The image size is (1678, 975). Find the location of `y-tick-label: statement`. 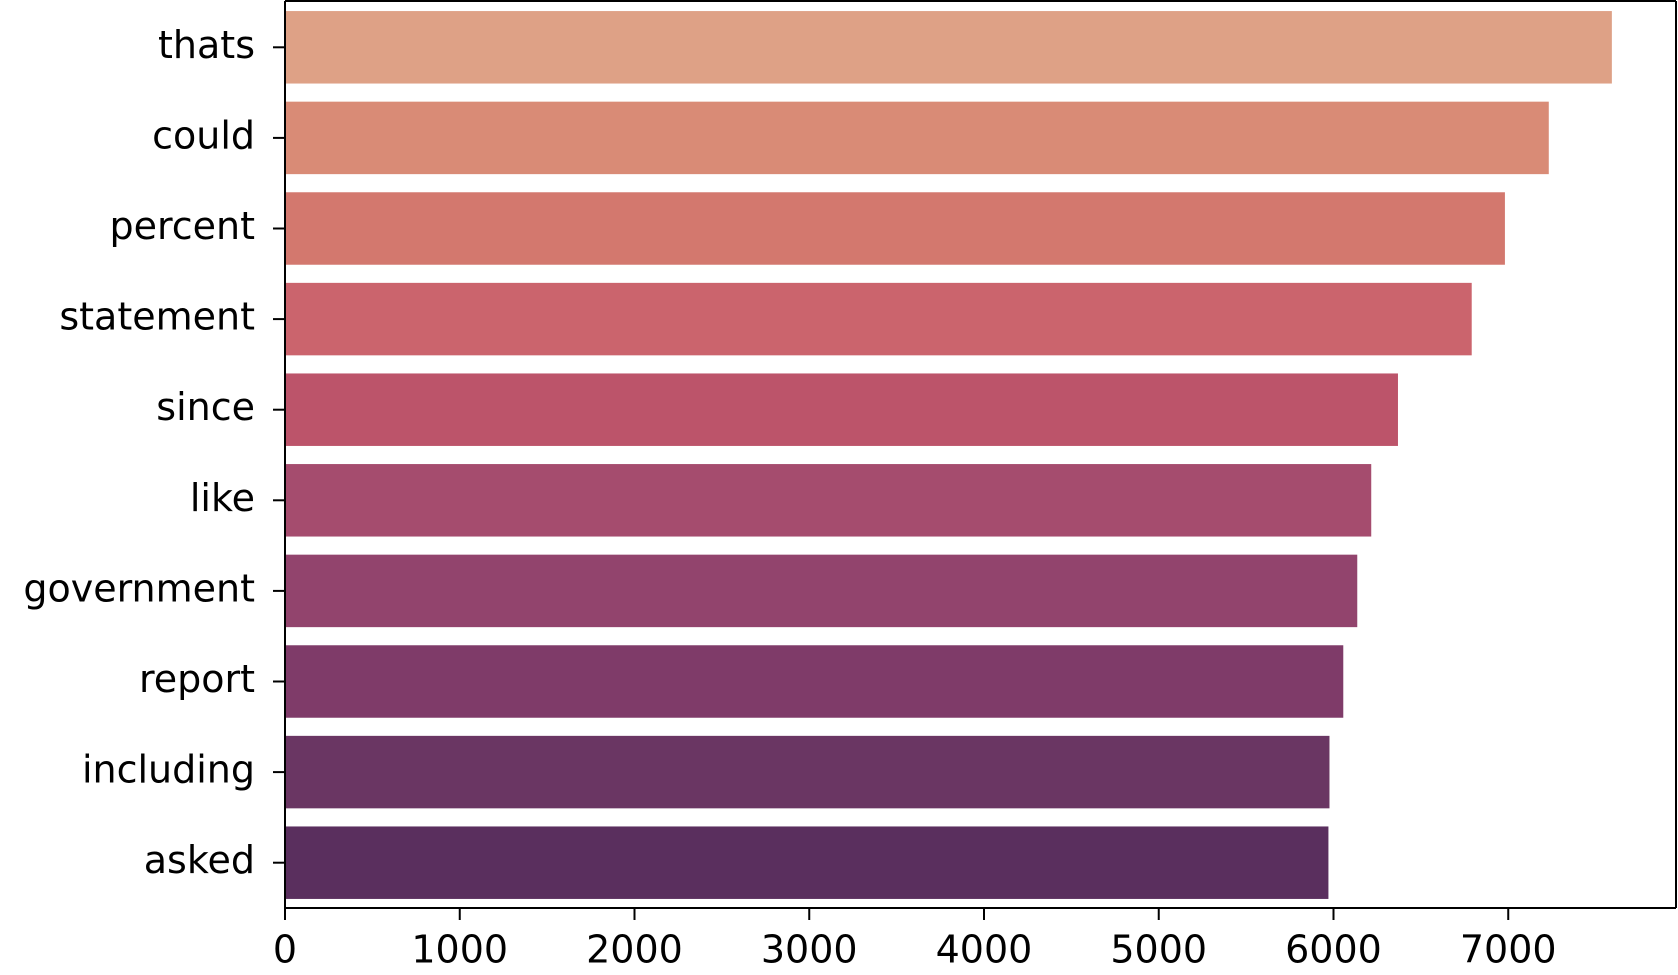

y-tick-label: statement is located at coordinates (157, 317).